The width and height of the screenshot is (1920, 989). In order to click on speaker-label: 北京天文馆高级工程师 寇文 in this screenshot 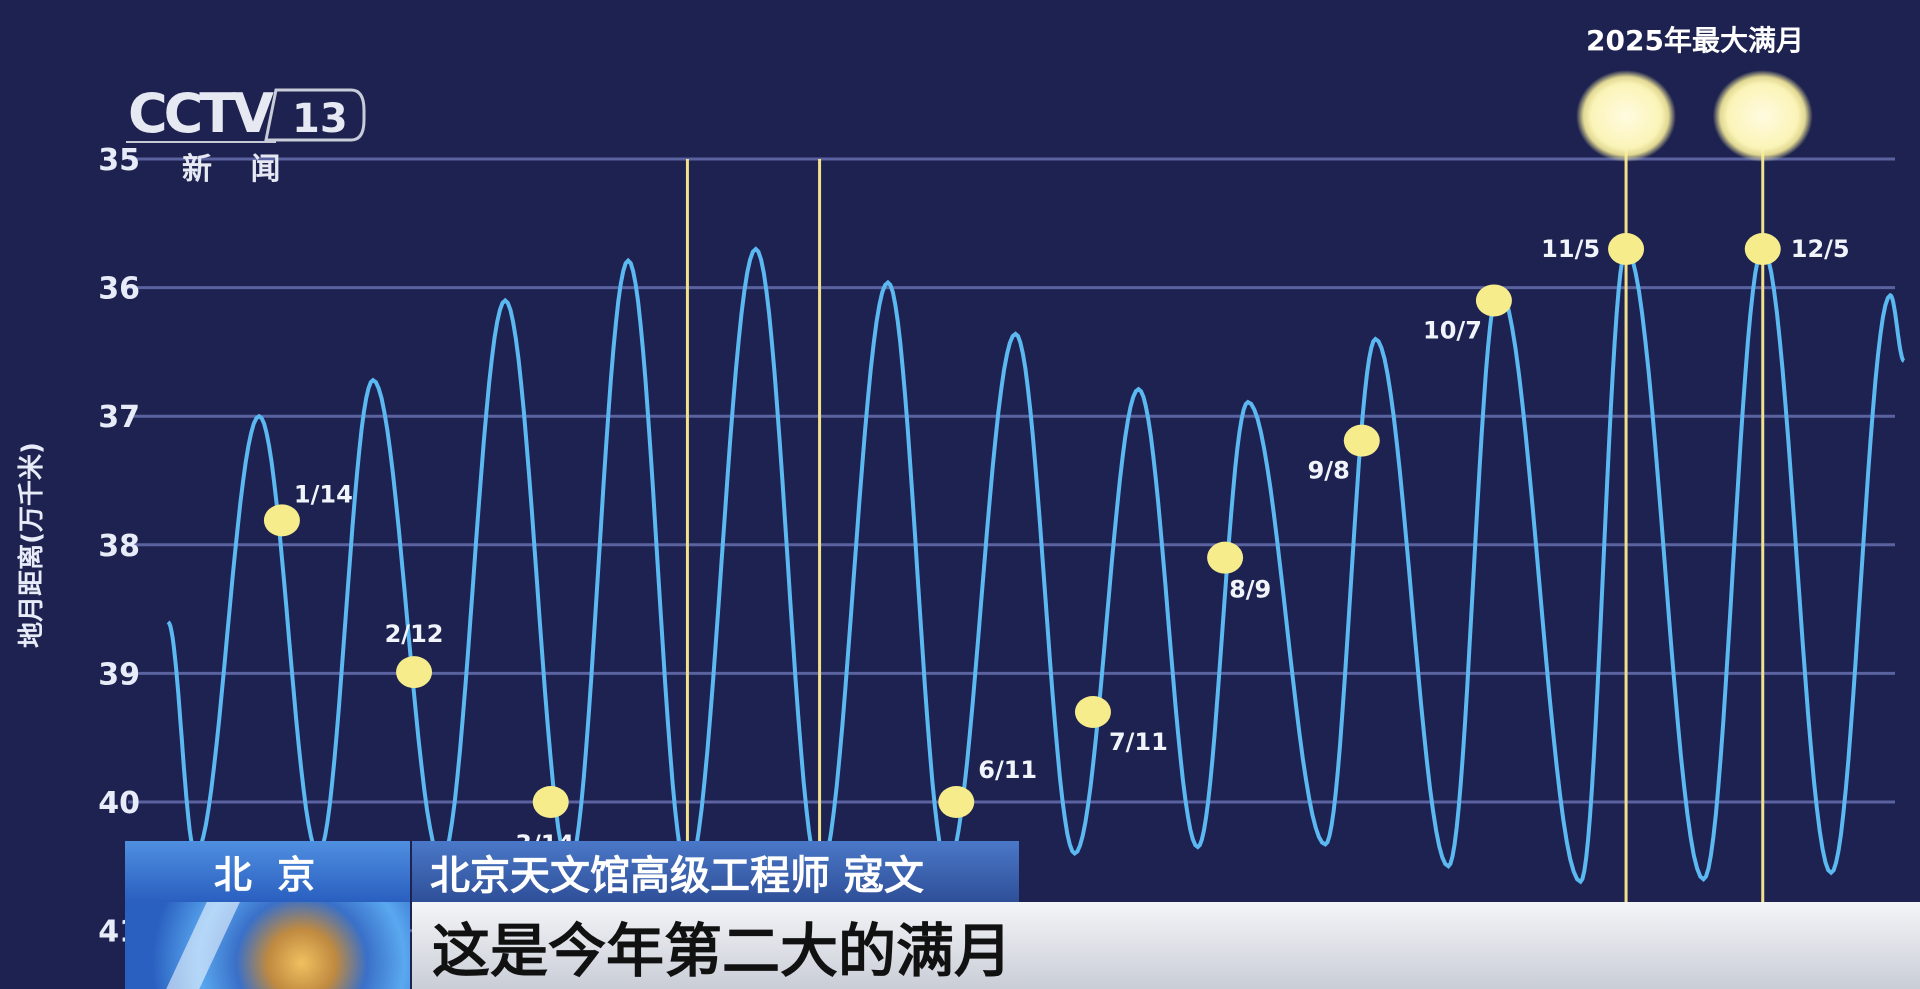, I will do `click(715, 871)`.